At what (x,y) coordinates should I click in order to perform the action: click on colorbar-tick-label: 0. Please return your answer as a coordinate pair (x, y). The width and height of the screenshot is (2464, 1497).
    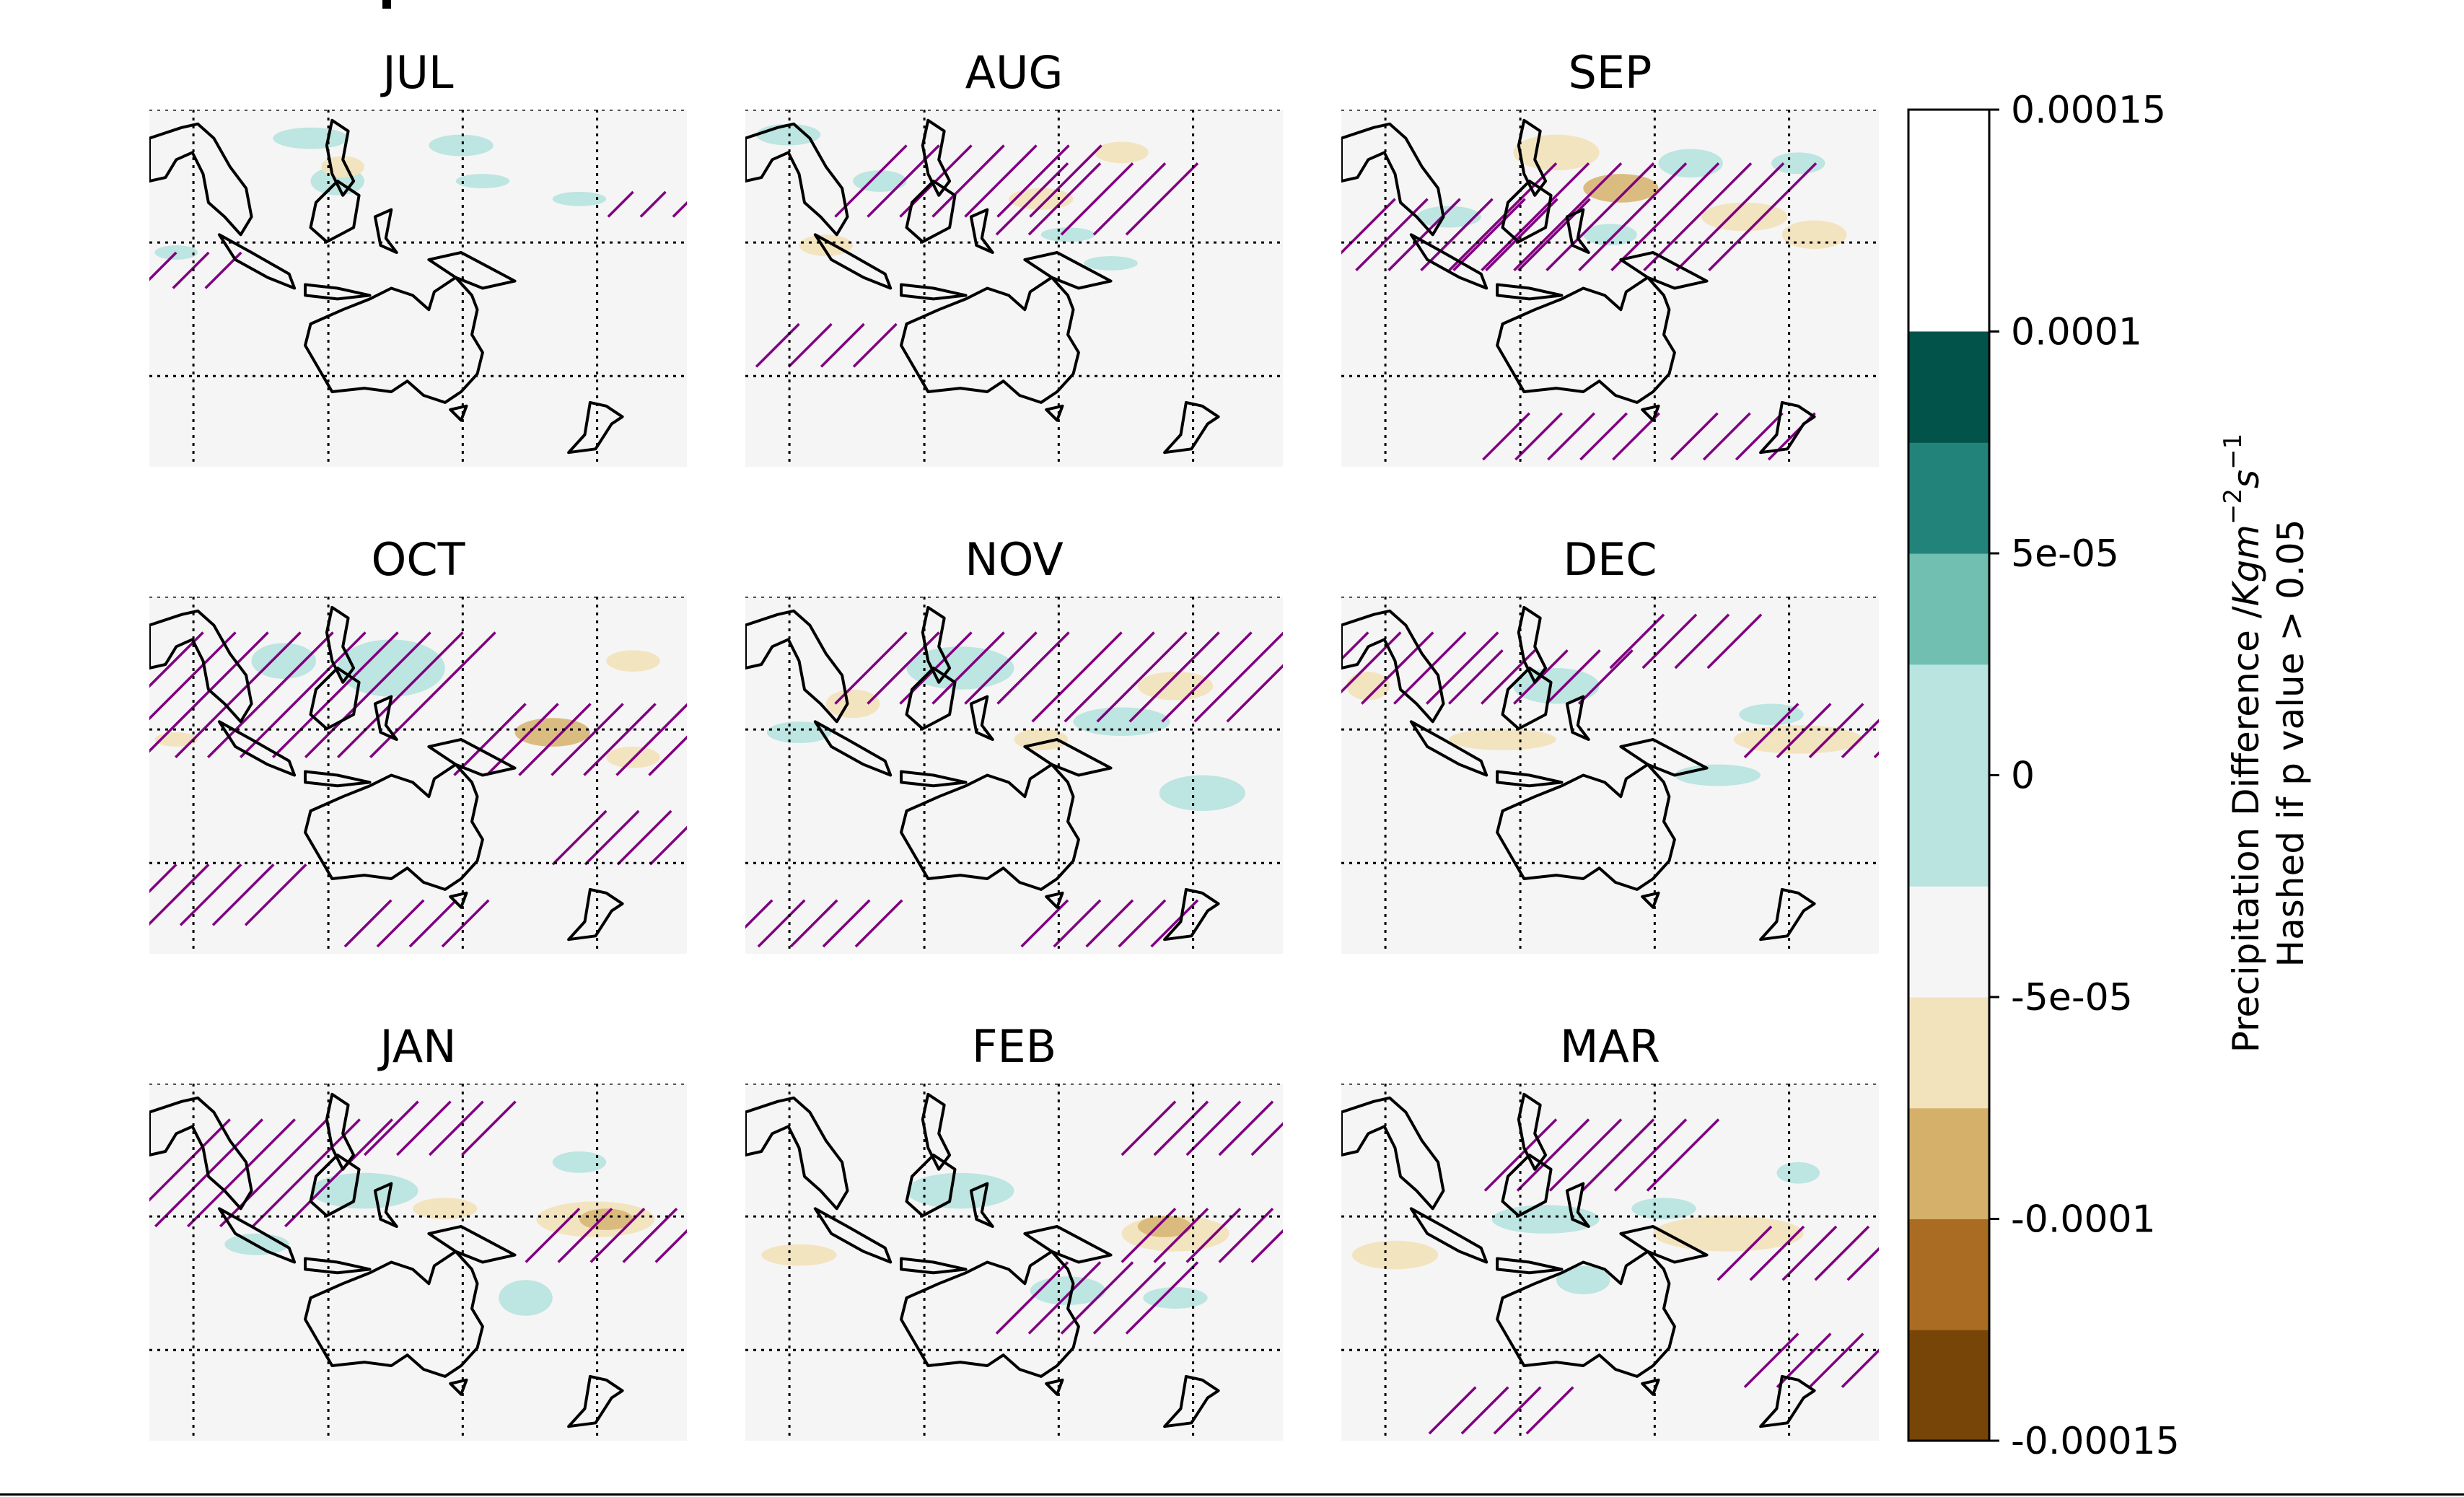
    Looking at the image, I should click on (2023, 776).